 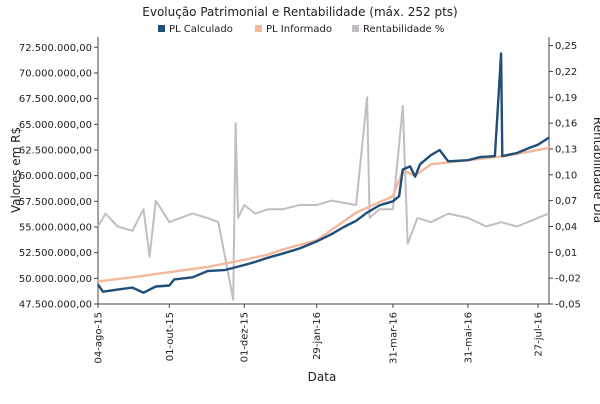 What do you see at coordinates (55, 279) in the screenshot?
I see `y-tick-label: 50.000.000,00` at bounding box center [55, 279].